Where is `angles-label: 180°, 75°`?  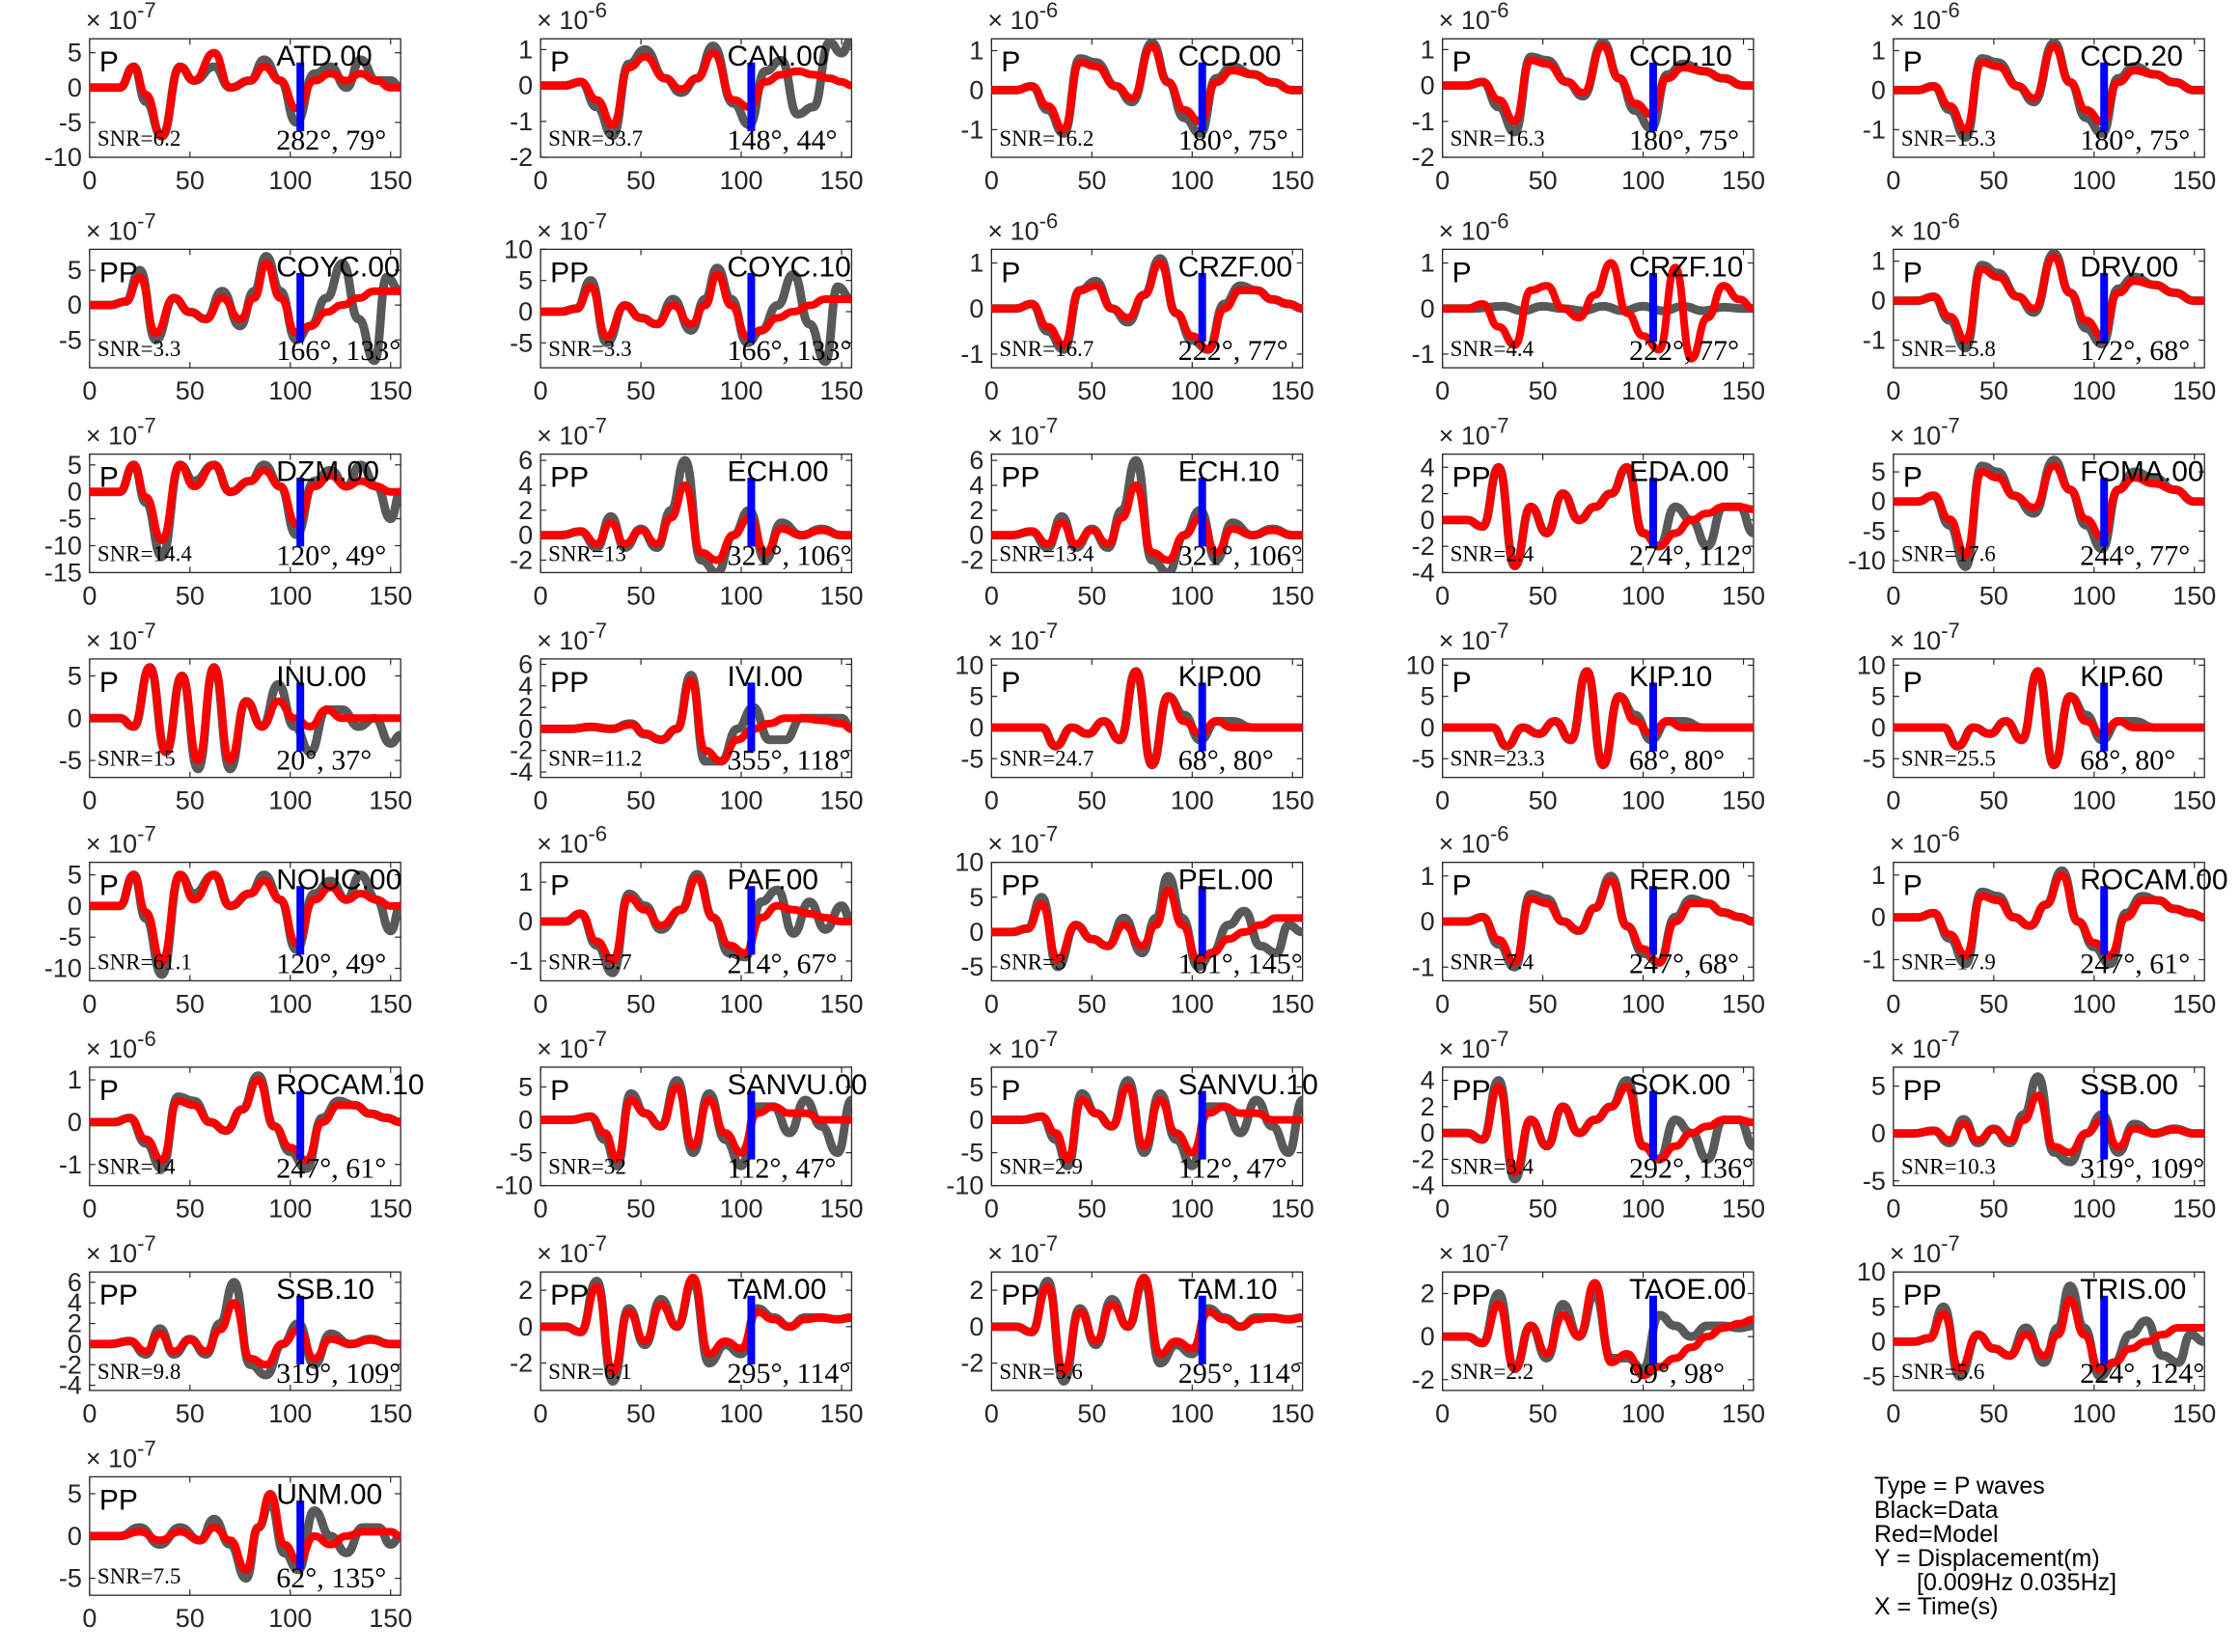
angles-label: 180°, 75° is located at coordinates (1233, 140).